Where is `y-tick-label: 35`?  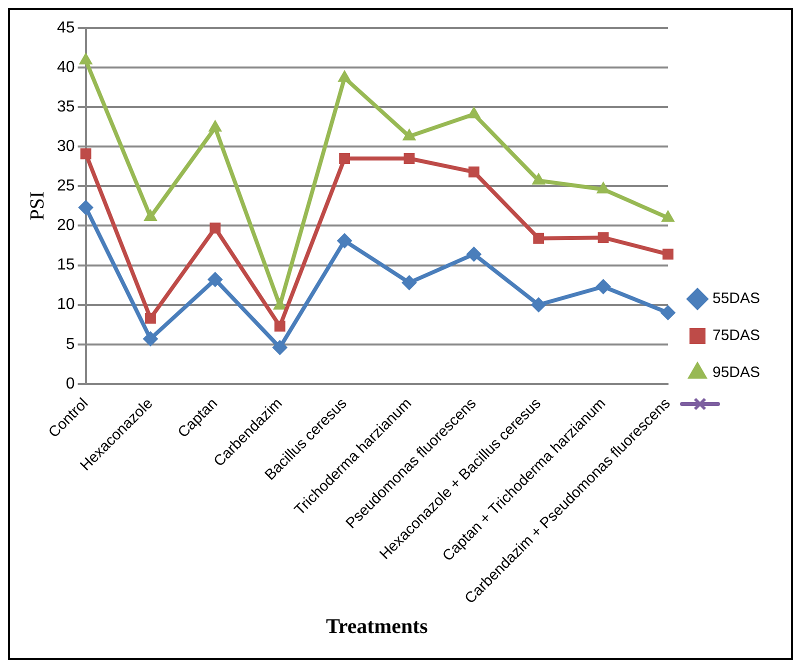
y-tick-label: 35 is located at coordinates (66, 107).